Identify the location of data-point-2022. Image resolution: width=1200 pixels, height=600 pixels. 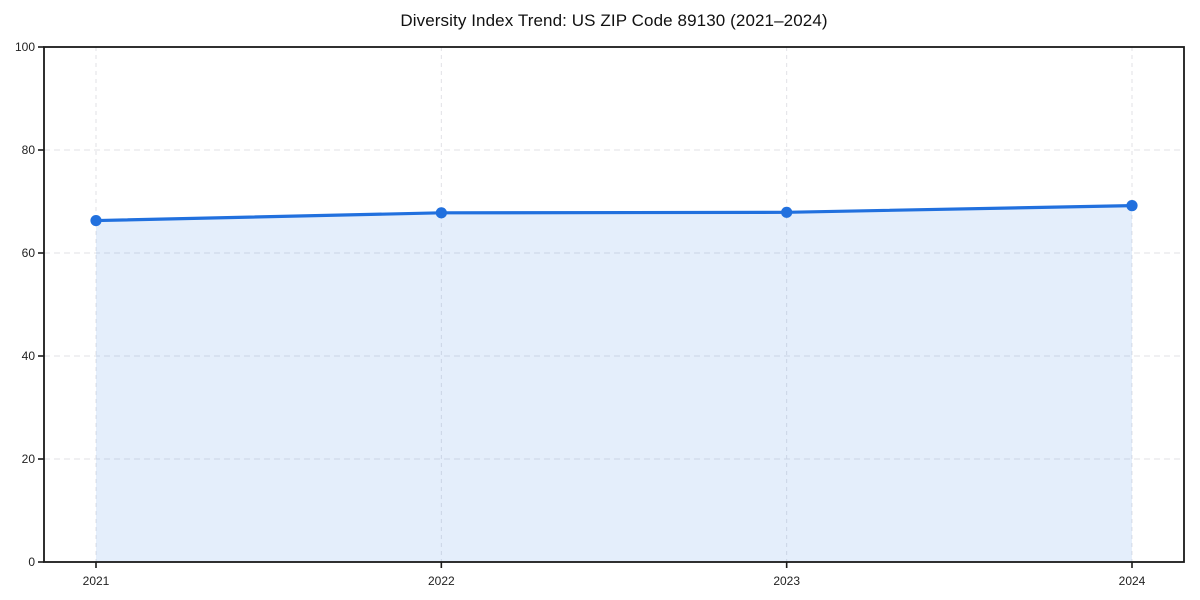
(441, 213).